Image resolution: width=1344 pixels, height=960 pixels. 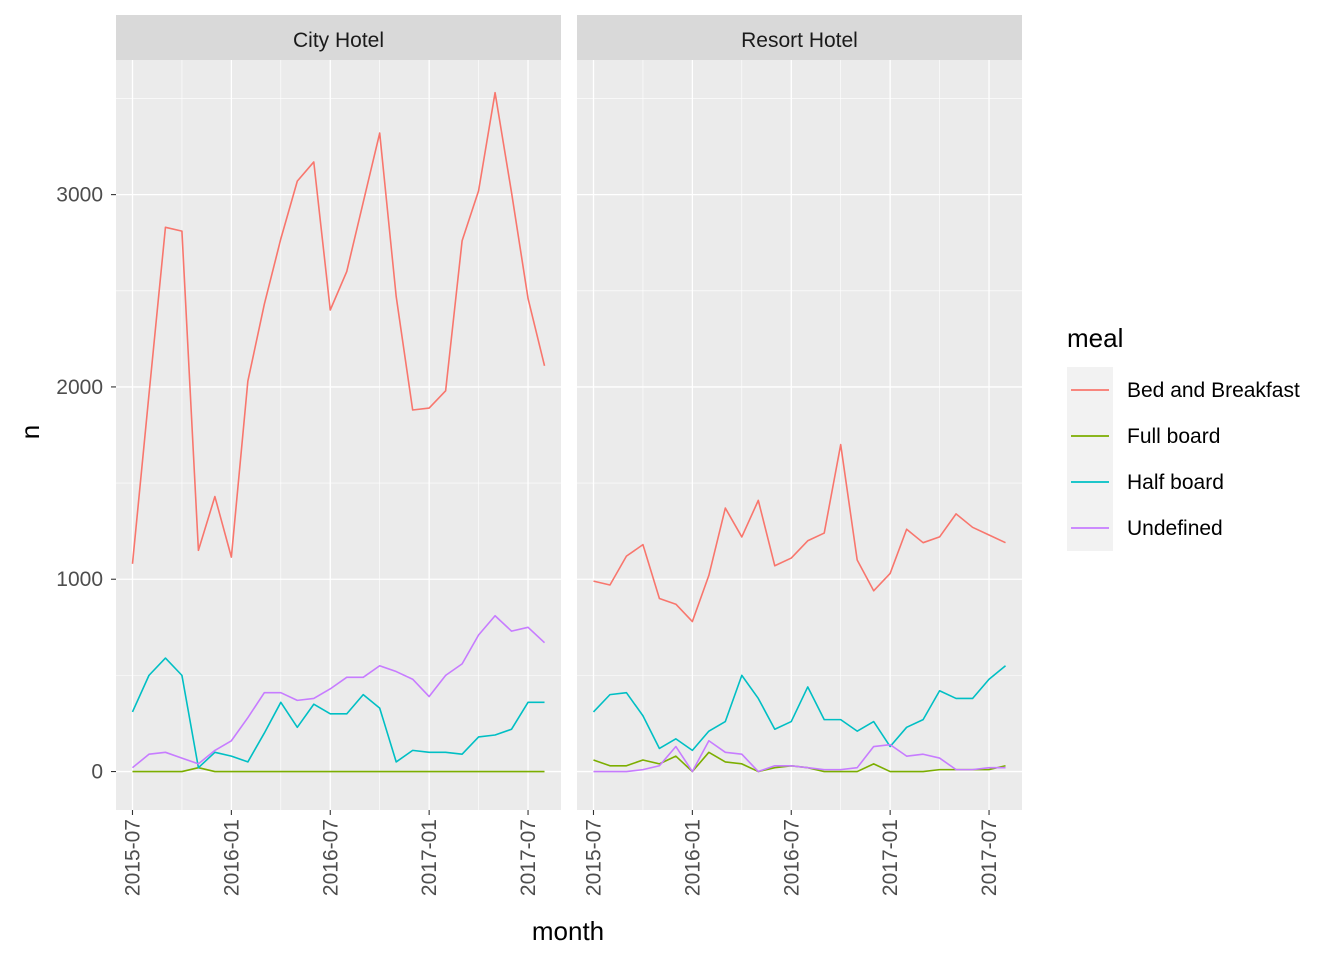 What do you see at coordinates (1213, 390) in the screenshot?
I see `legend-label-bed-and-breakfast: Bed and Breakfast` at bounding box center [1213, 390].